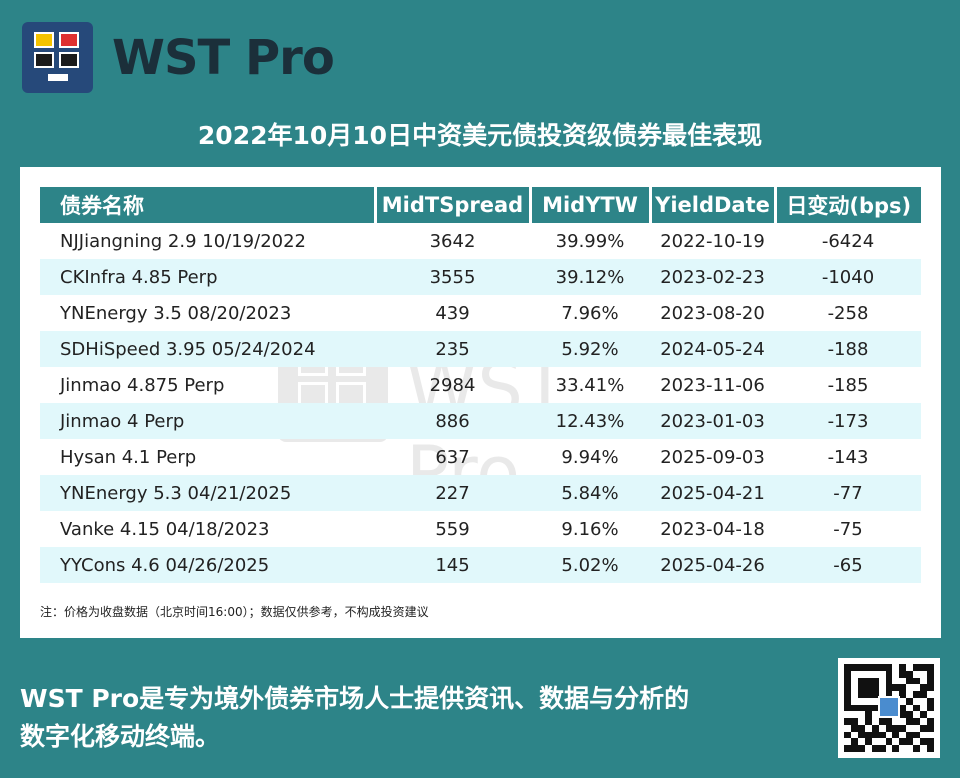  Describe the element at coordinates (848, 277) in the screenshot. I see `cell-daily-change: -1040` at that location.